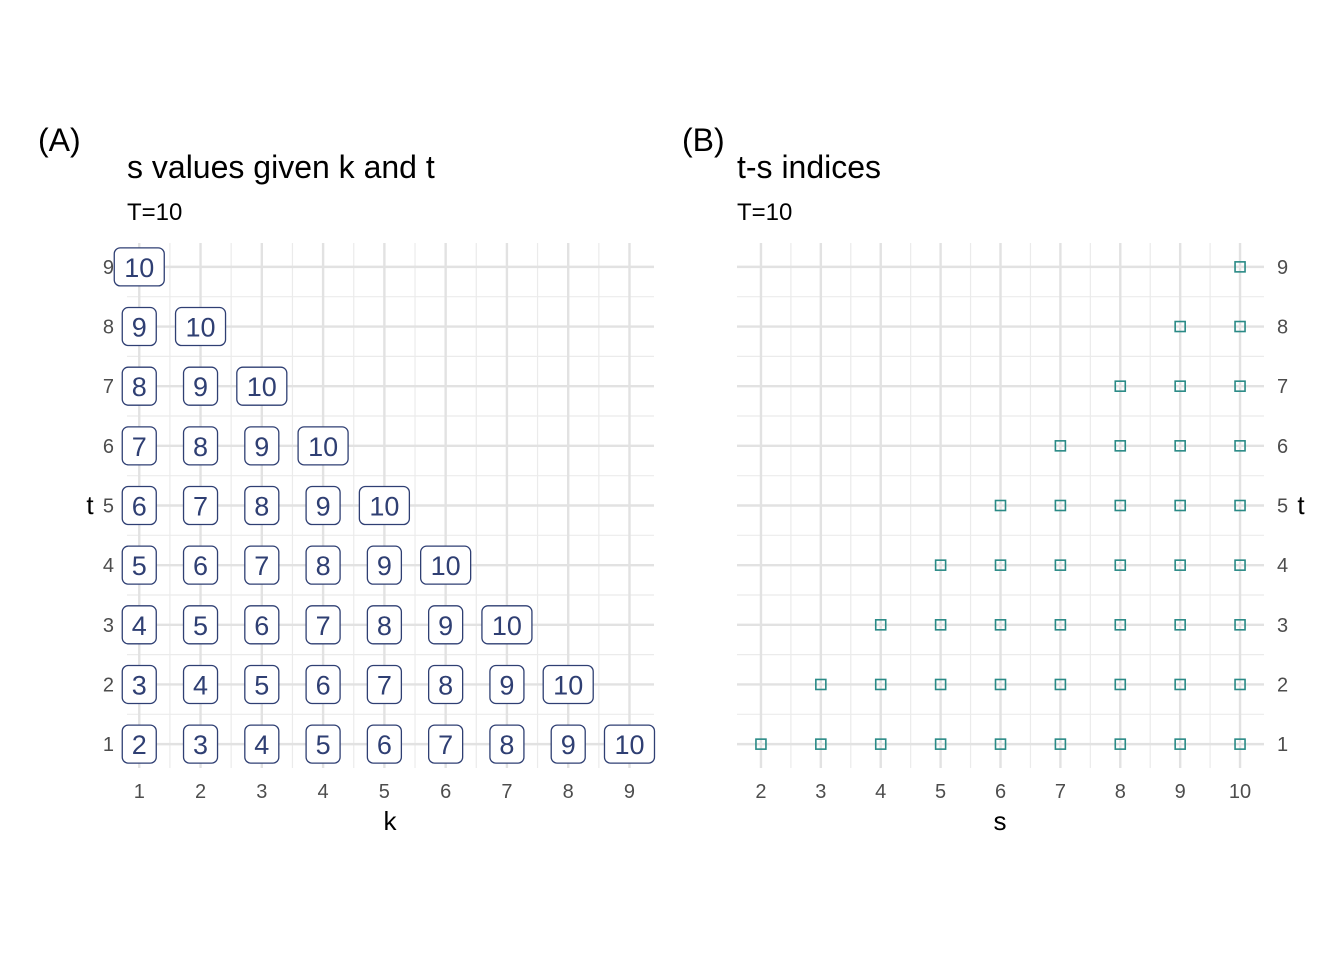 This screenshot has height=960, width=1344. I want to click on x-tick-label: 1, so click(139, 792).